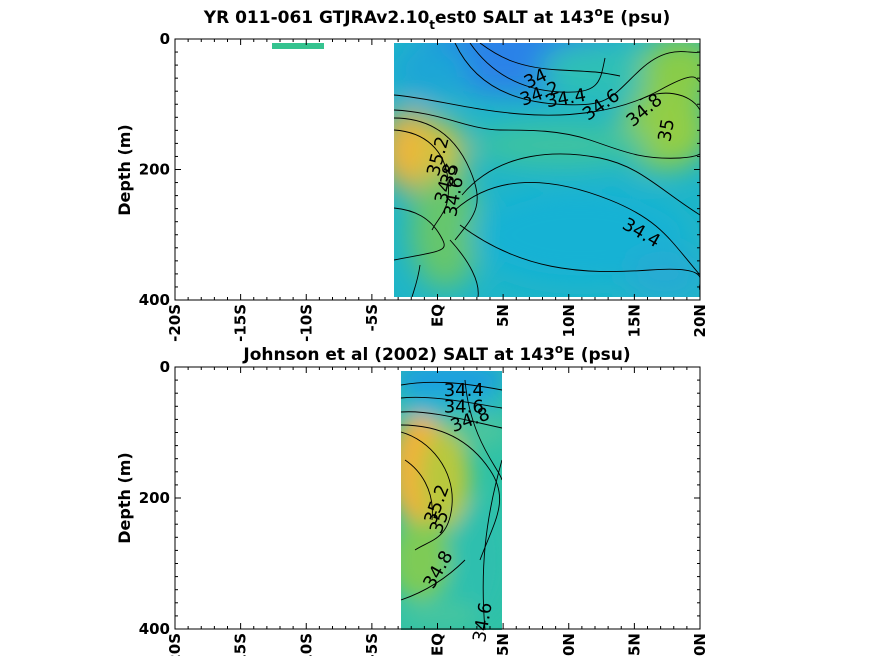  What do you see at coordinates (298, 46) in the screenshot?
I see `top-isolated-patch` at bounding box center [298, 46].